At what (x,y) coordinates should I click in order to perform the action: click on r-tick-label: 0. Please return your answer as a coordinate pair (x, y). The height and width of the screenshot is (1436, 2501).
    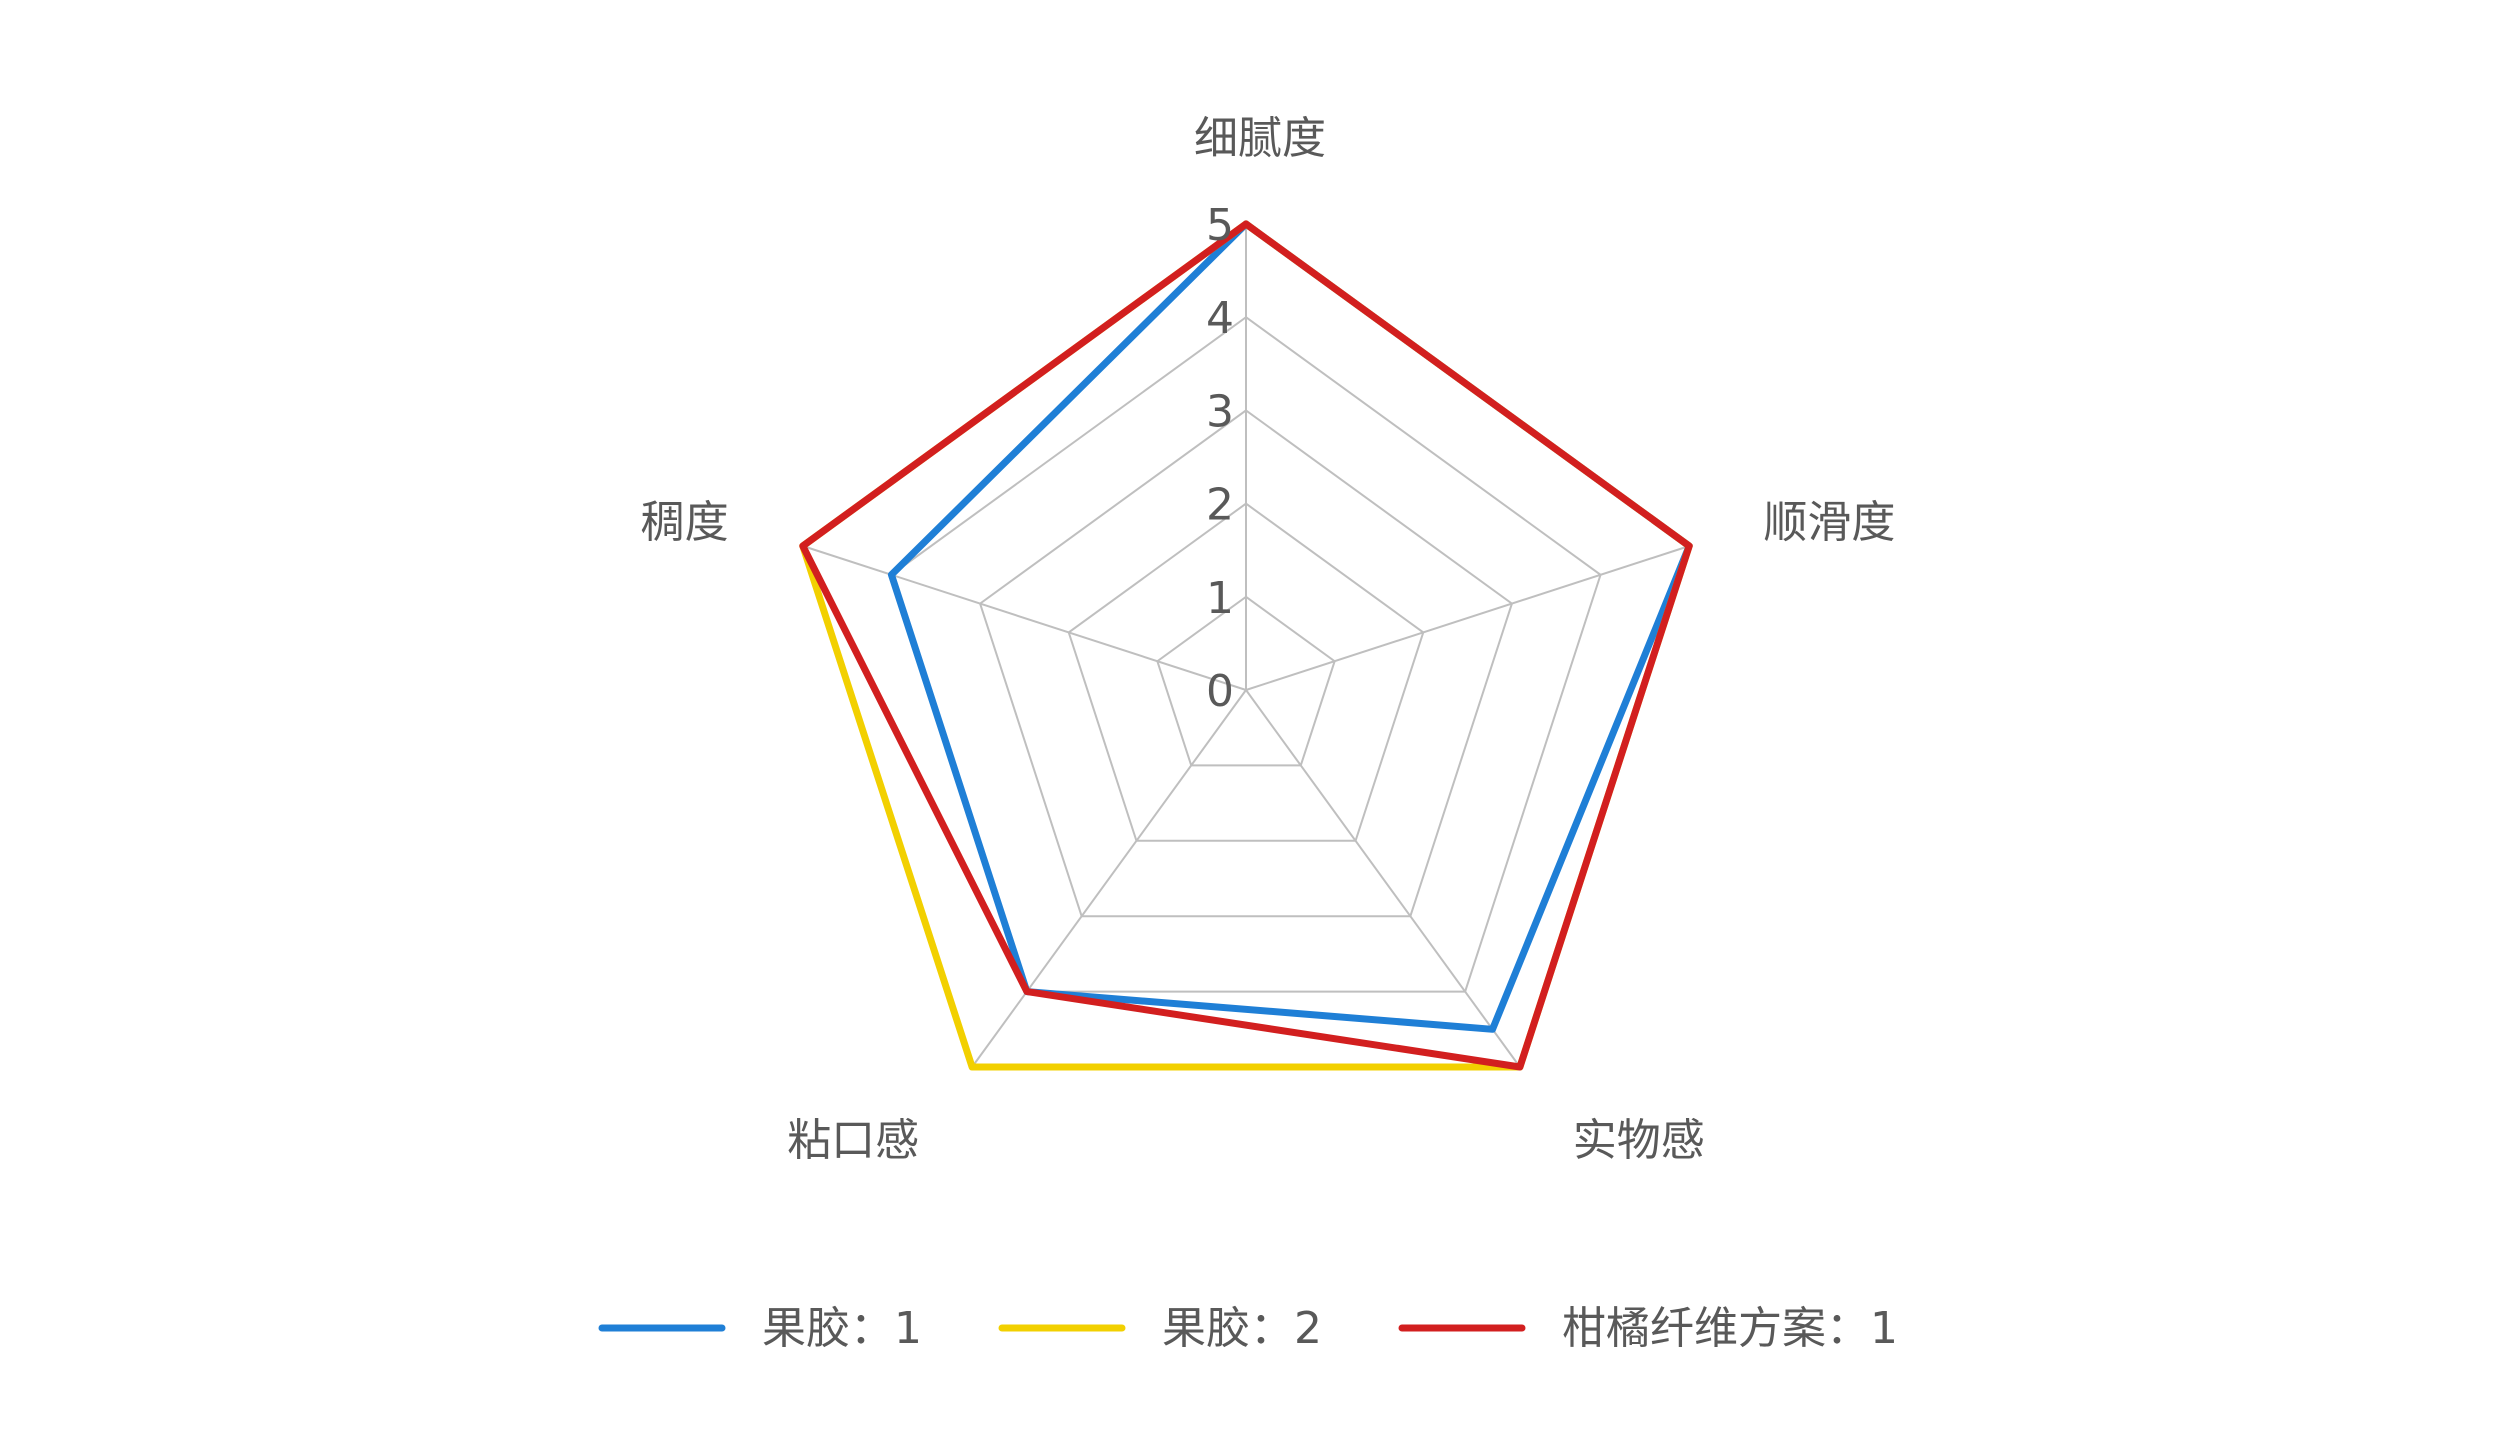
    Looking at the image, I should click on (1220, 691).